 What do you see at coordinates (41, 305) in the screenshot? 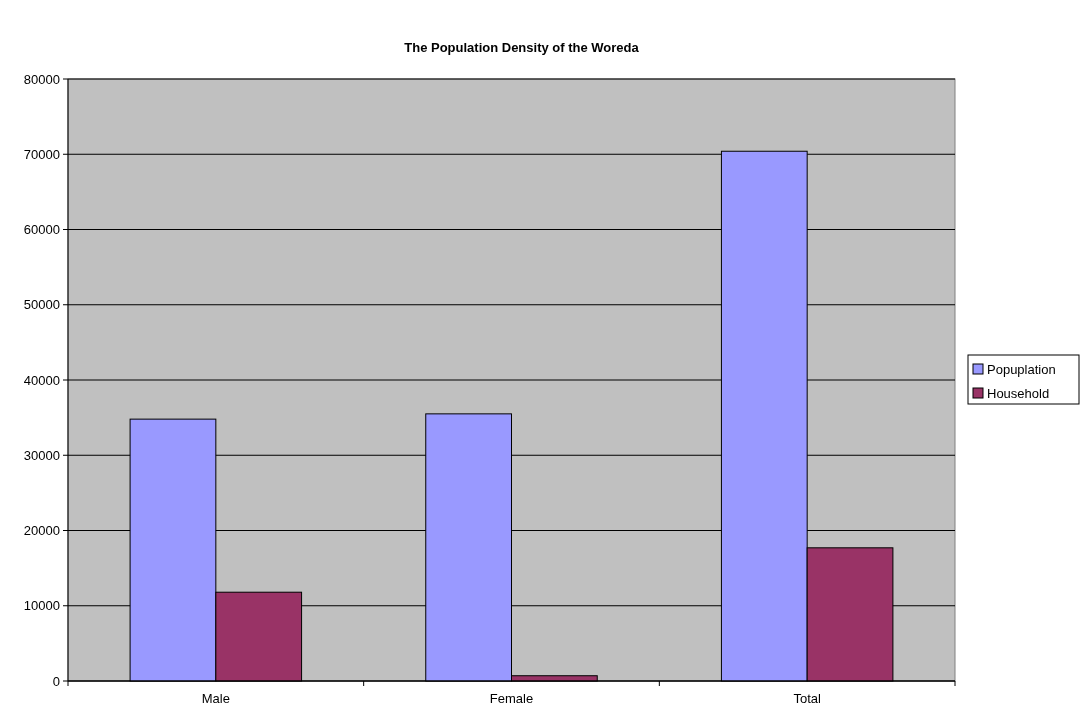
I see `y-tick-label: 50000` at bounding box center [41, 305].